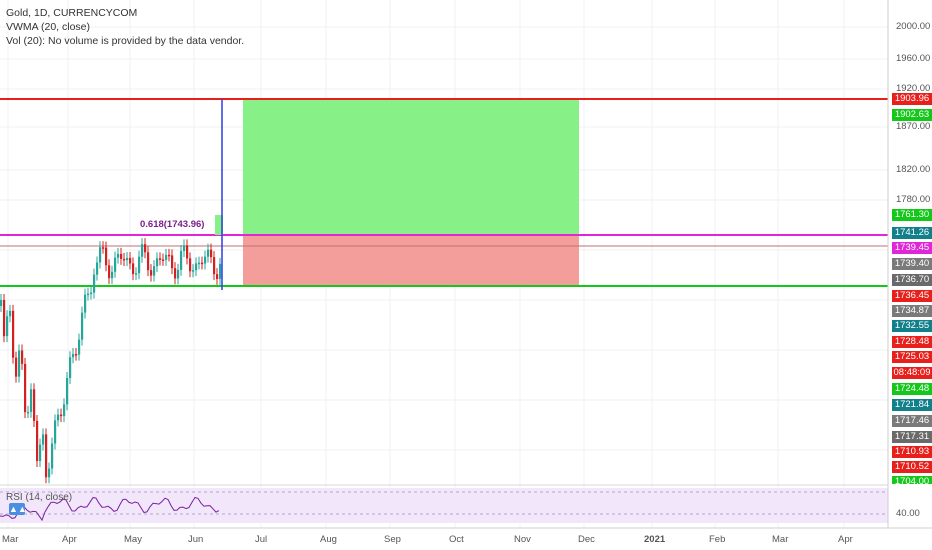 The image size is (932, 550). Describe the element at coordinates (48, 27) in the screenshot. I see `vwma-indicator-label: VWMA (20, close)` at that location.